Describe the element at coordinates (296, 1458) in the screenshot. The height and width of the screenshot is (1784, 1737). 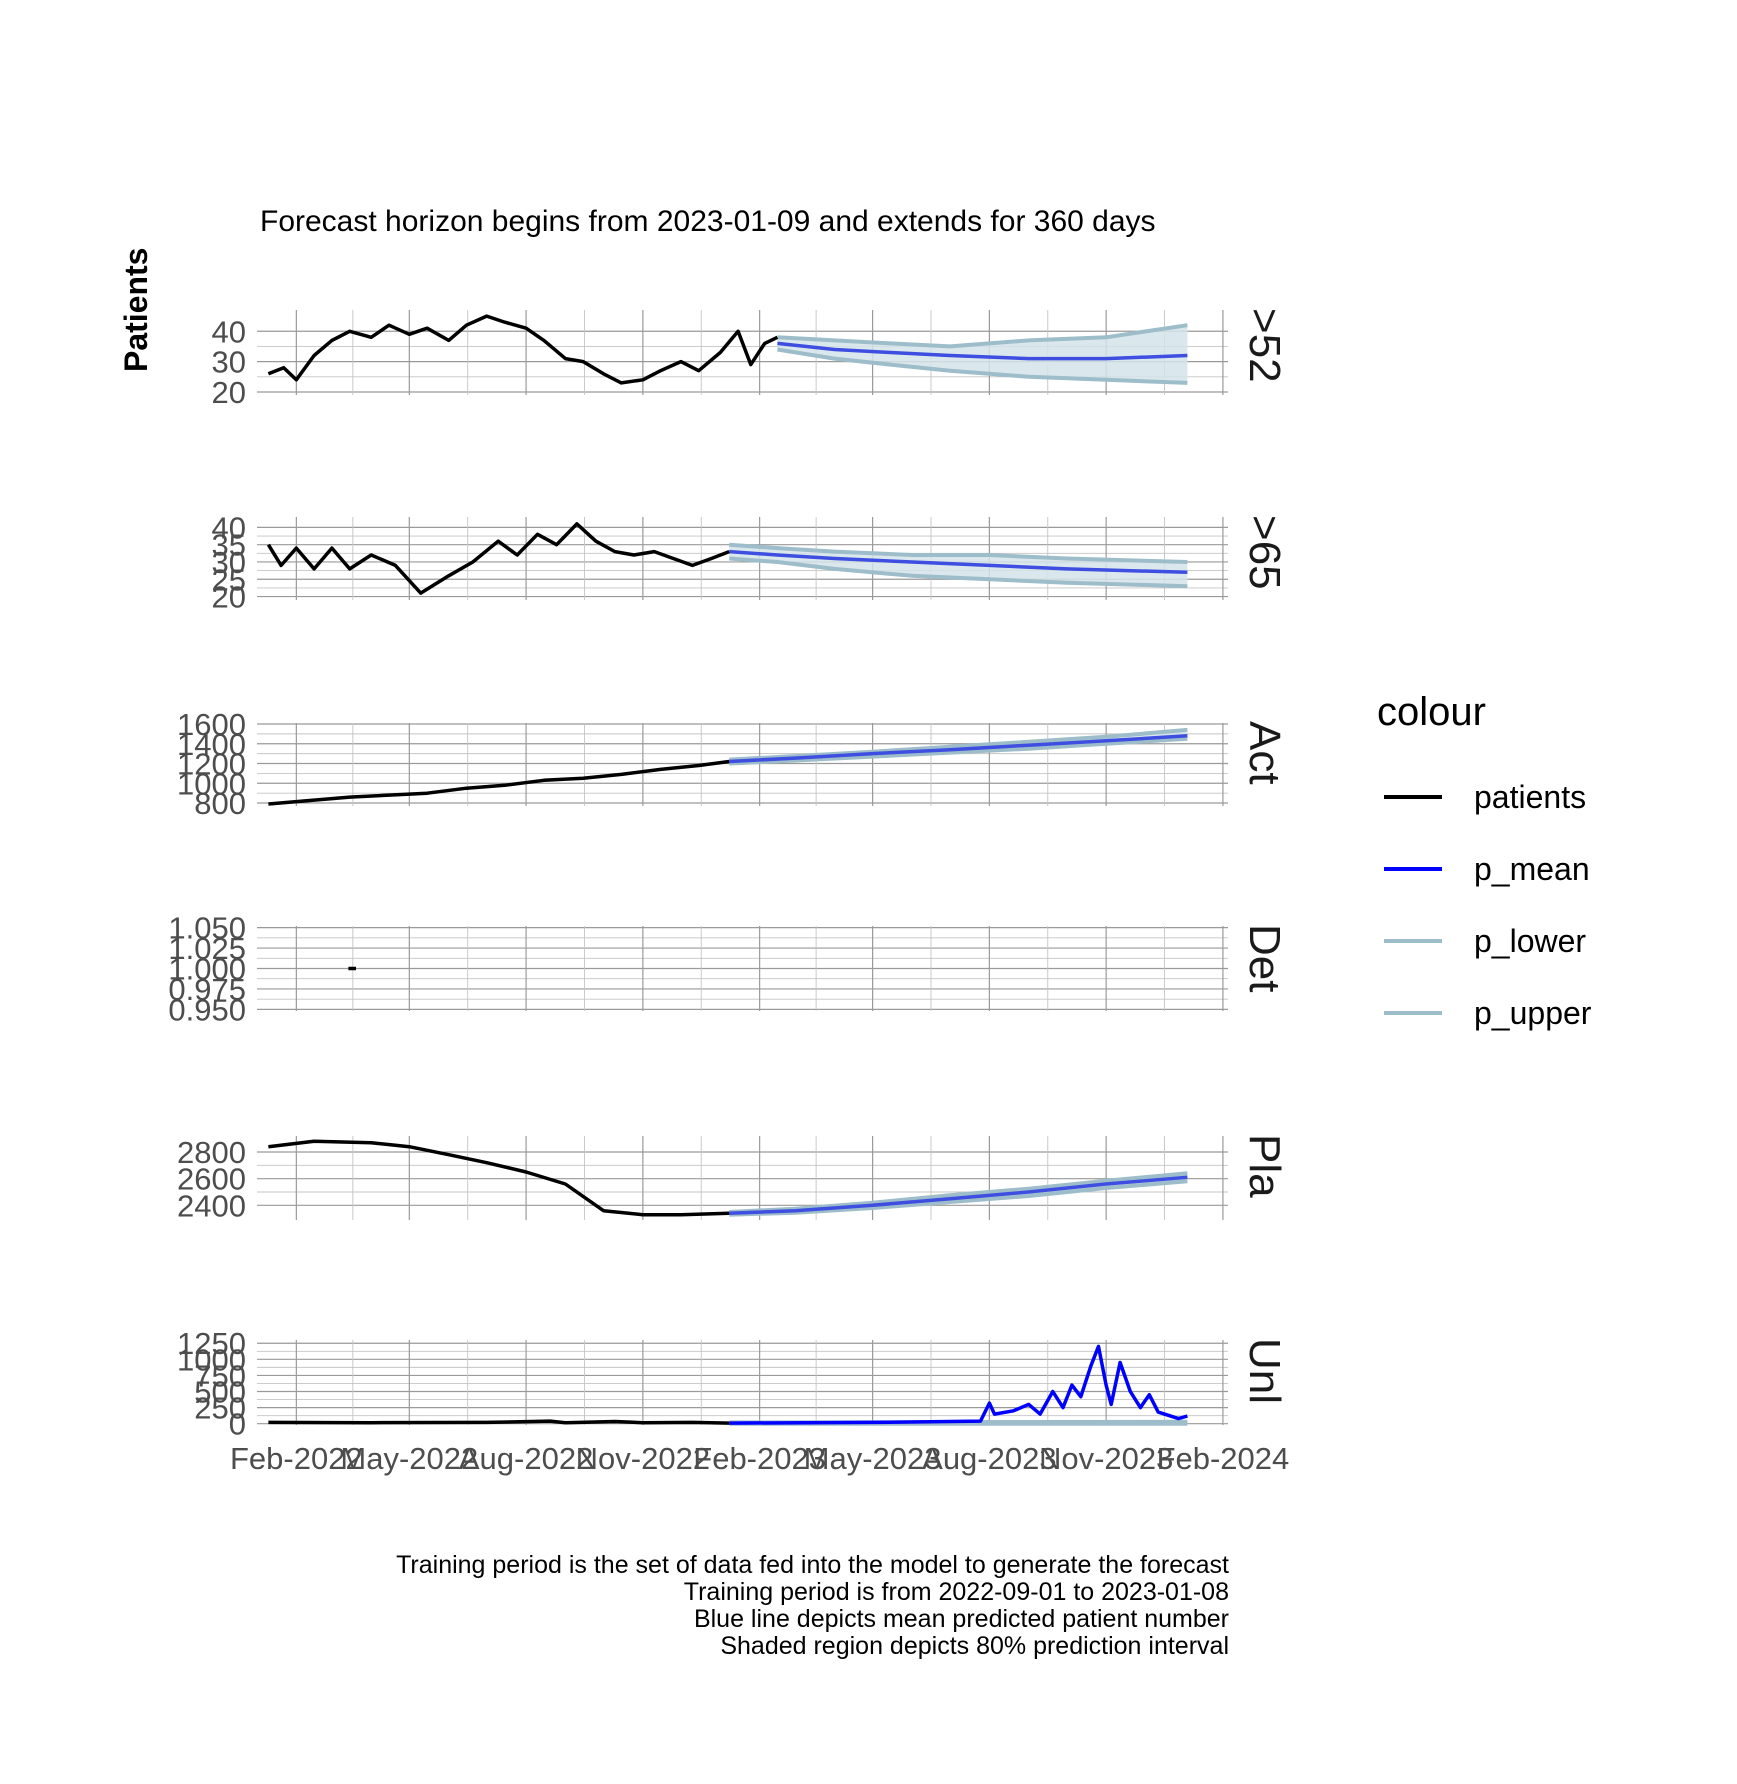
I see `x-tick-label: Feb-2022` at that location.